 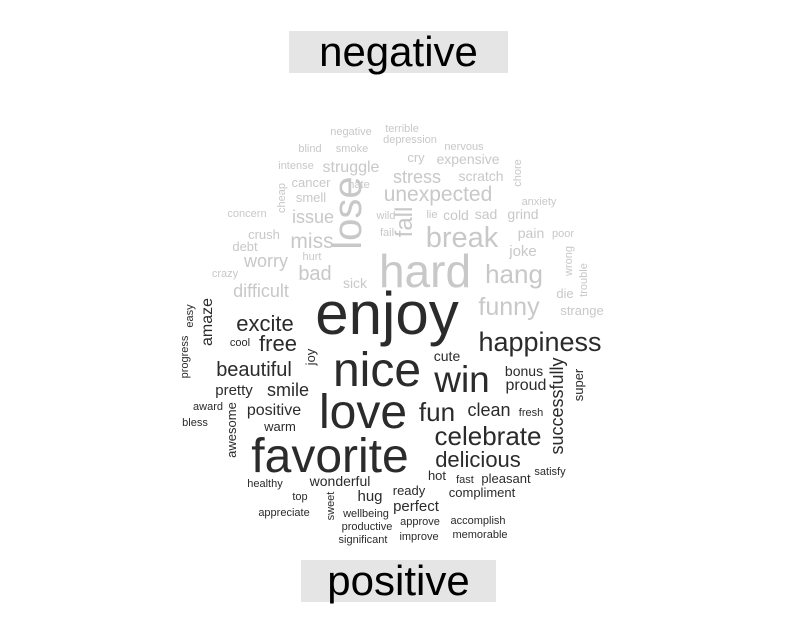 What do you see at coordinates (288, 390) in the screenshot?
I see `cloud-word-positive: smile` at bounding box center [288, 390].